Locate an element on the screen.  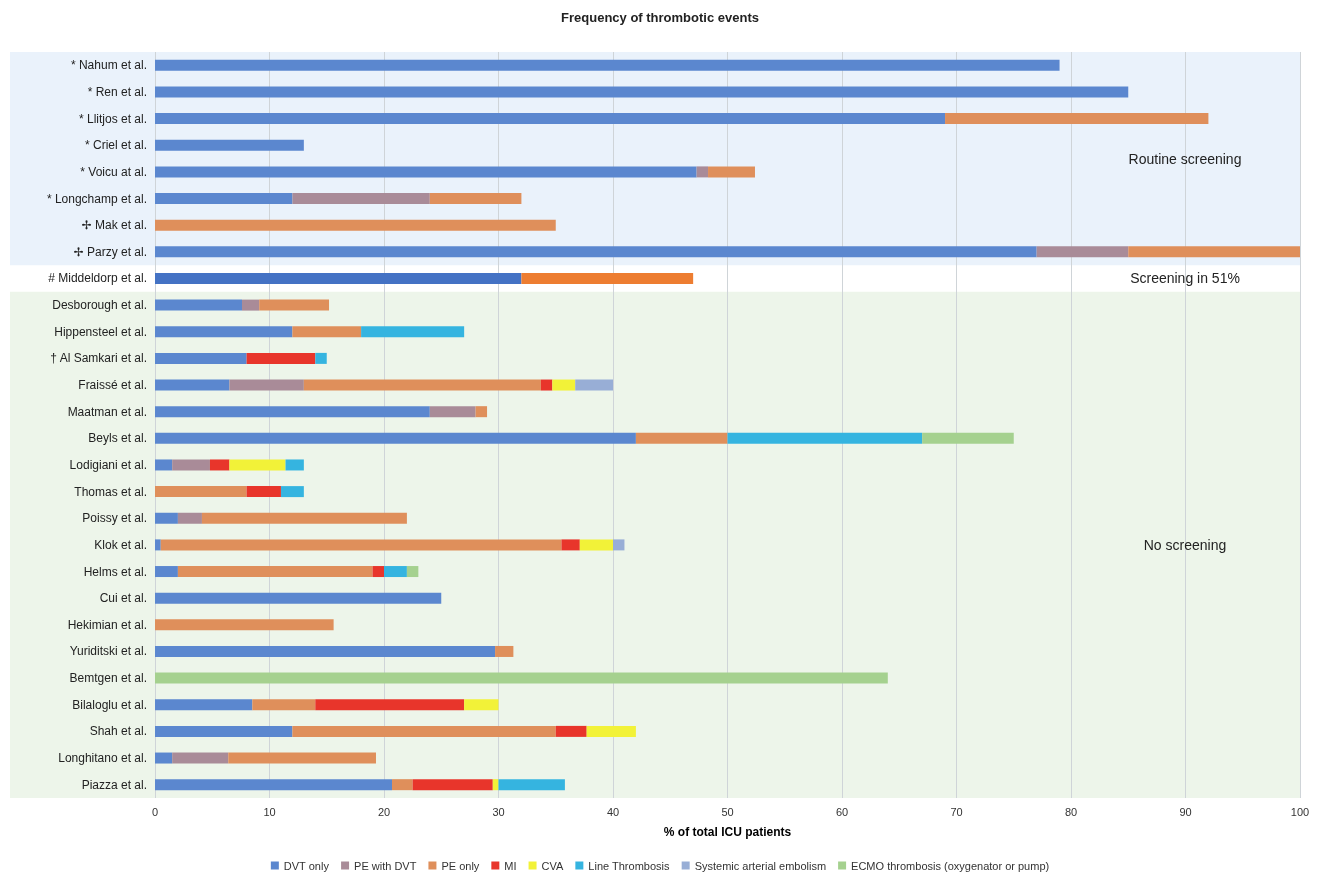
y-tick-label: Longhitano et al. is located at coordinates (102, 758).